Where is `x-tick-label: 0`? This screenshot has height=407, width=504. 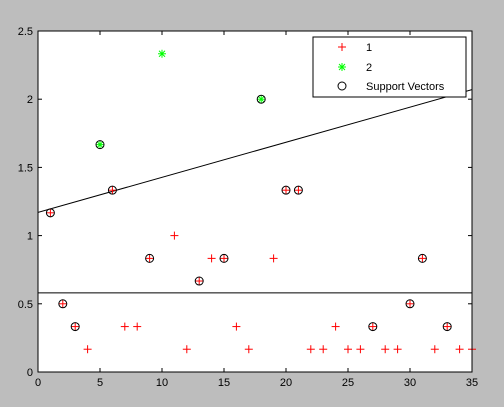 x-tick-label: 0 is located at coordinates (38, 383).